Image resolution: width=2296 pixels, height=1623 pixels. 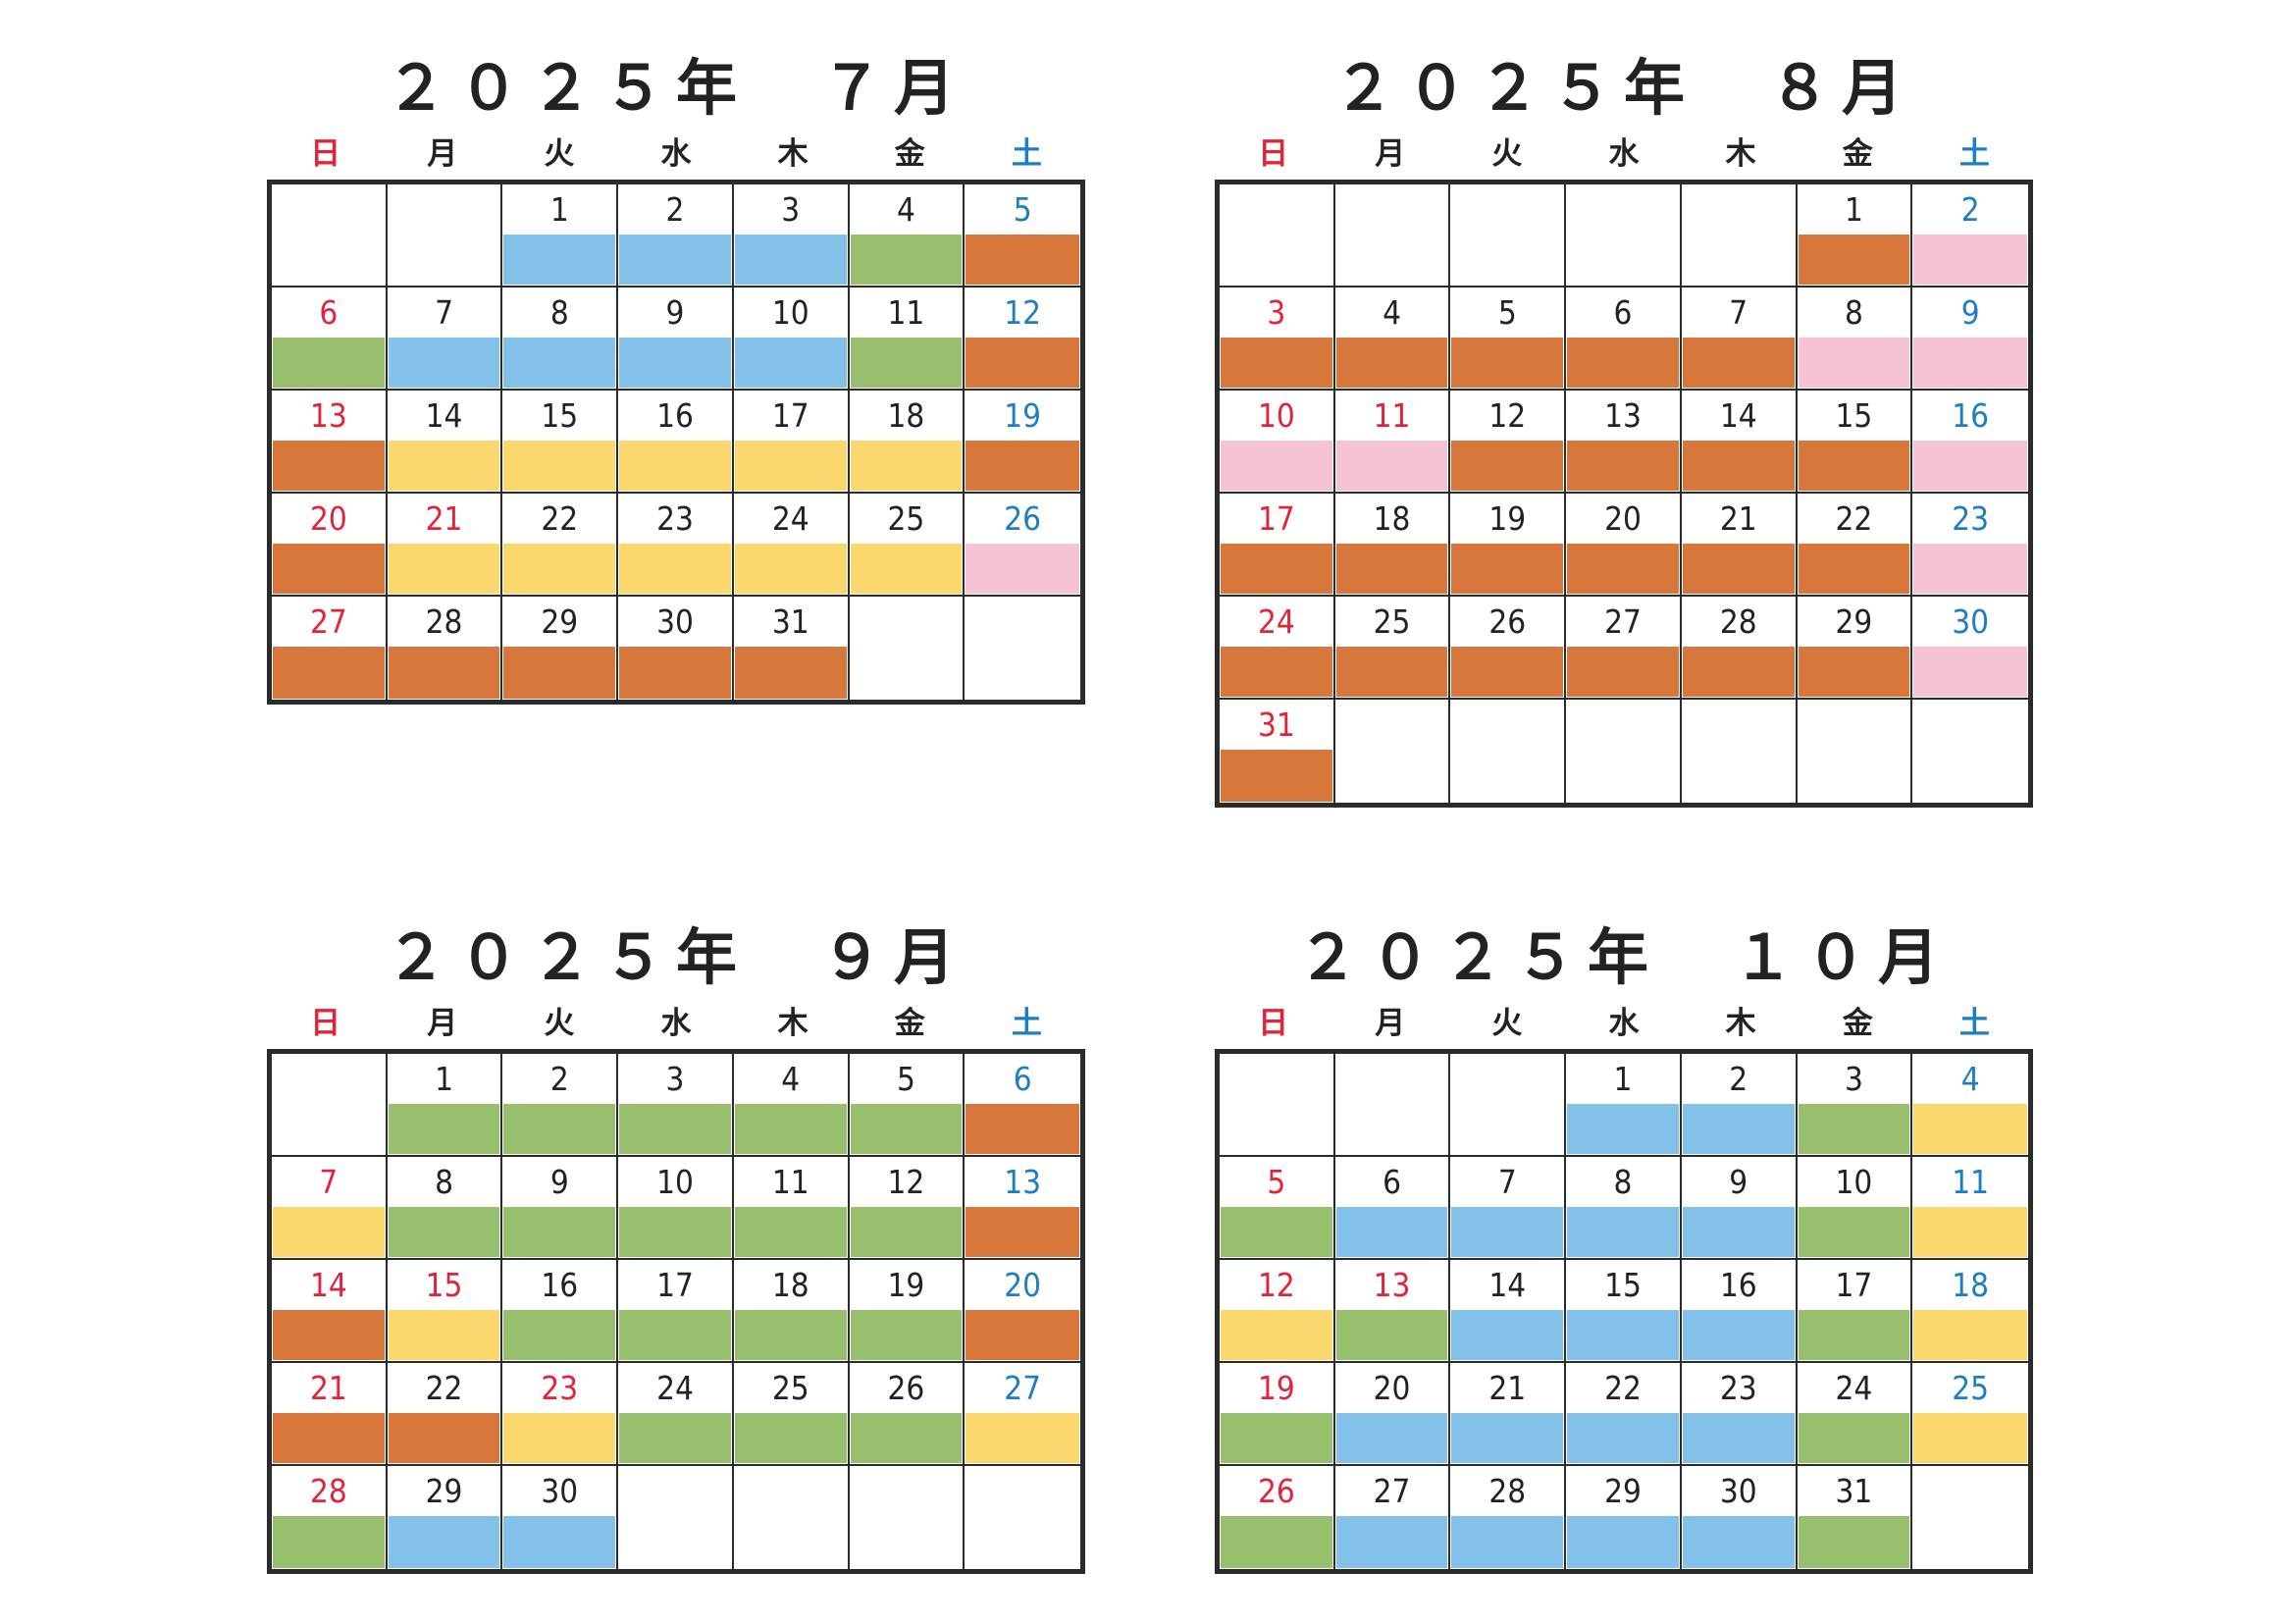 What do you see at coordinates (676, 1414) in the screenshot?
I see `day-cell: 24` at bounding box center [676, 1414].